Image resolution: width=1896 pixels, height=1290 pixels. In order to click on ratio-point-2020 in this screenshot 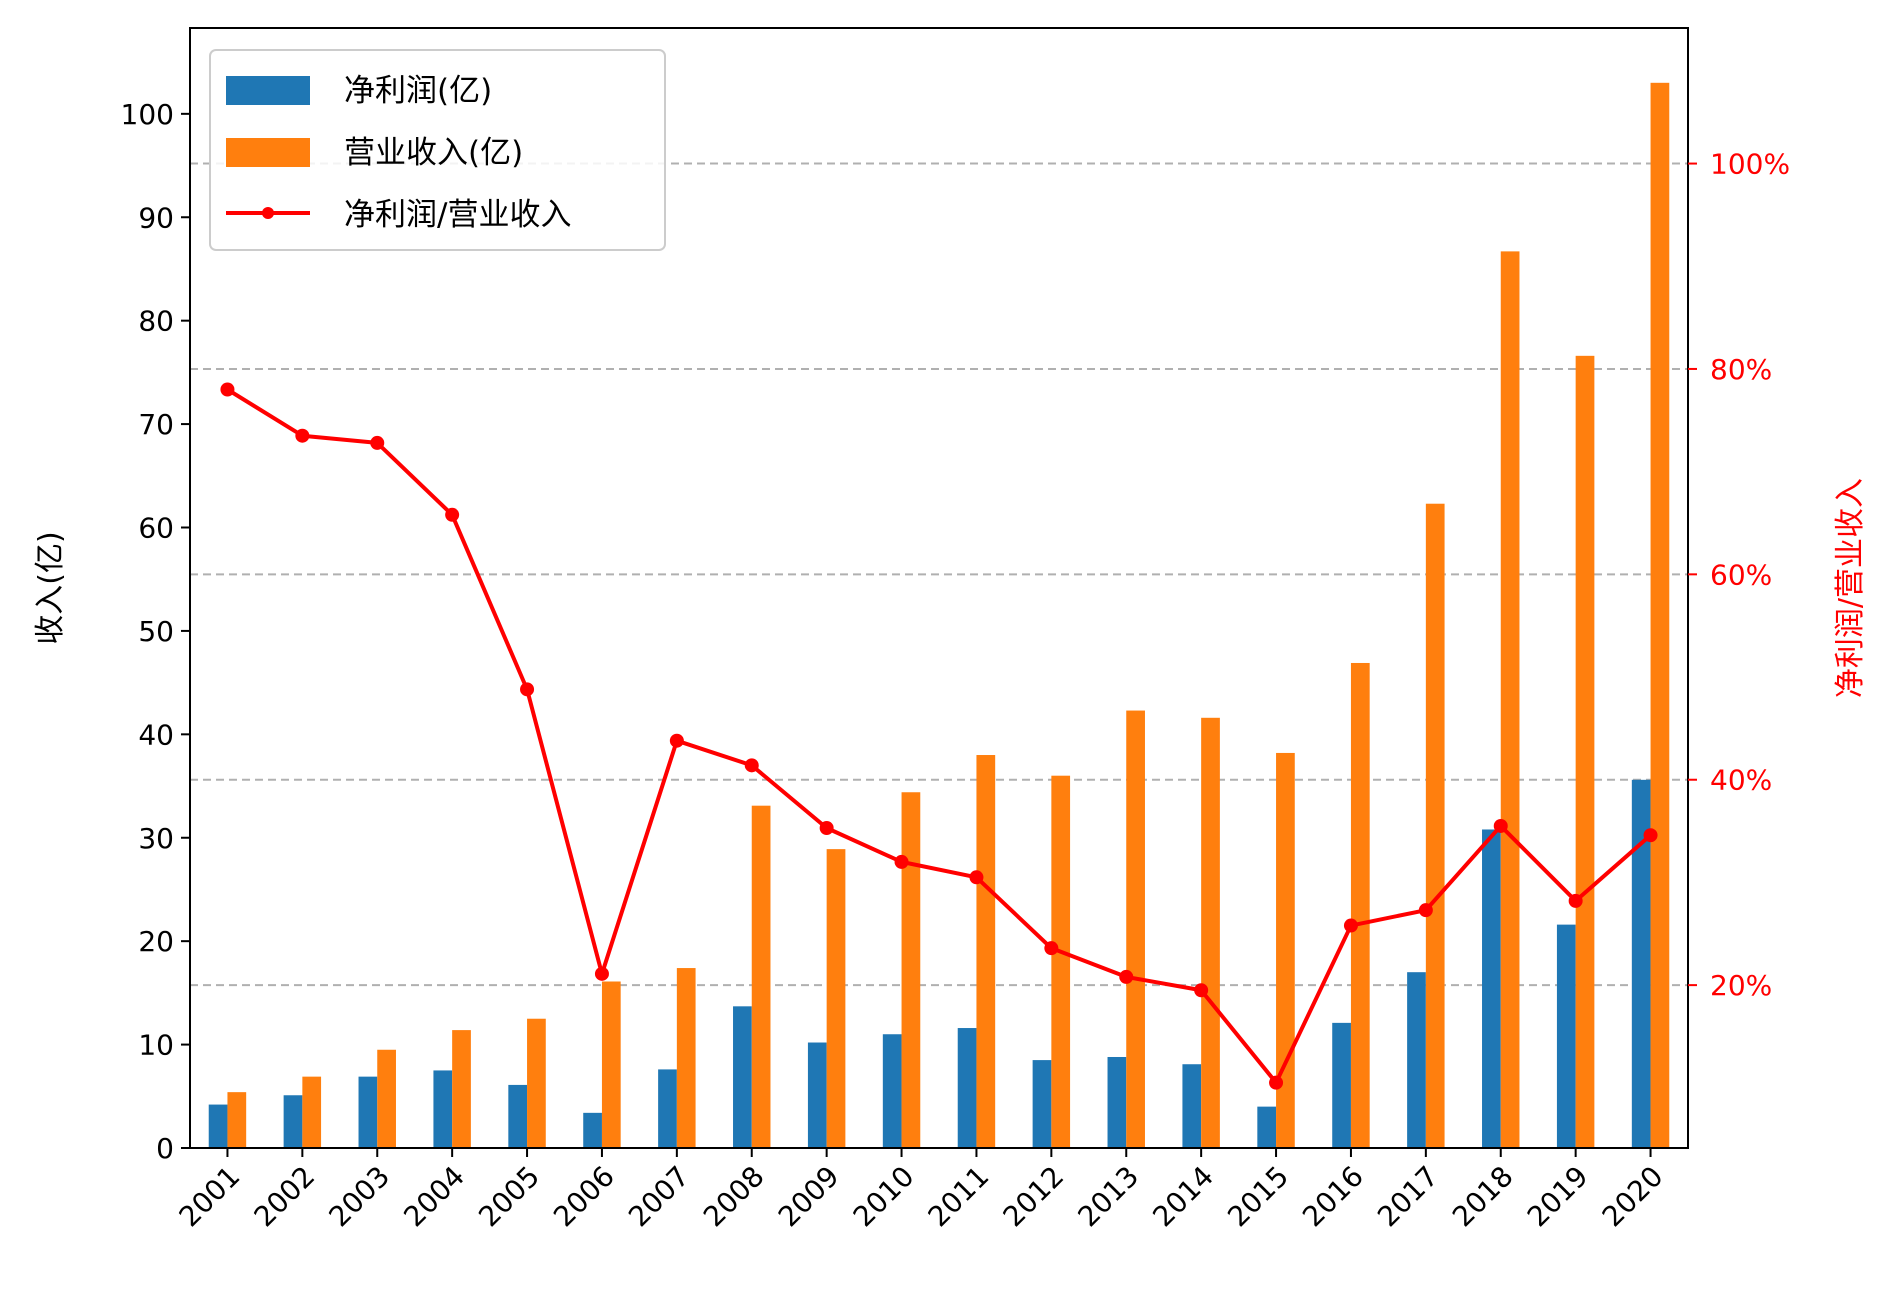, I will do `click(1650, 835)`.